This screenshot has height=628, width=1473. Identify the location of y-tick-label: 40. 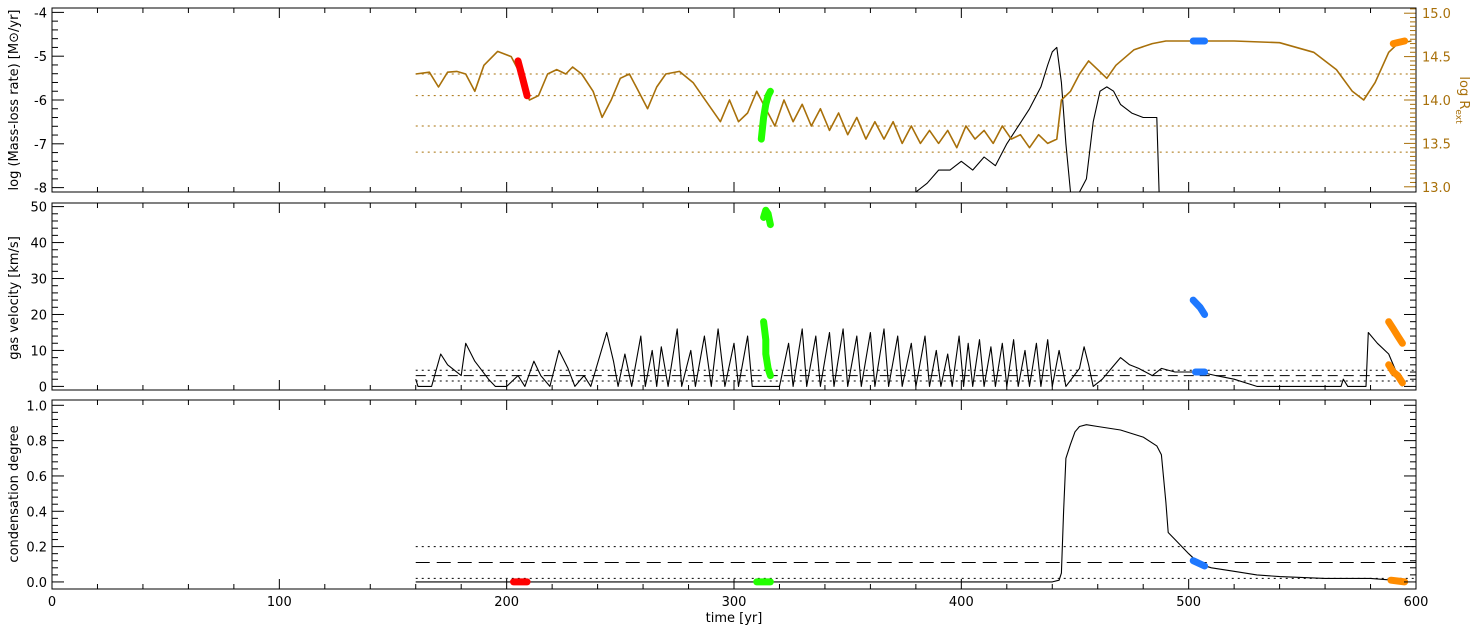
(38, 244).